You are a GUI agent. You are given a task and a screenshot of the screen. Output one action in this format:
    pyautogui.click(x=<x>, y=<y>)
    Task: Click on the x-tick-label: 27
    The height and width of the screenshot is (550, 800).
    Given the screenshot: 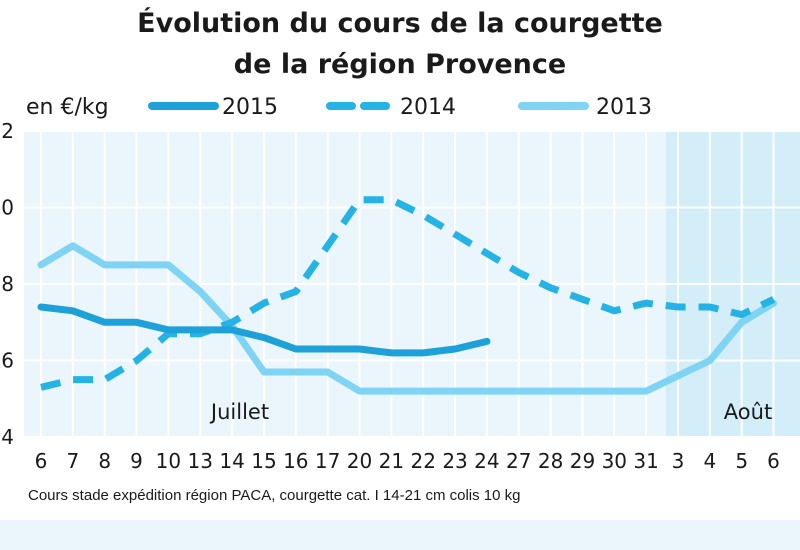 What is the action you would take?
    pyautogui.click(x=518, y=461)
    